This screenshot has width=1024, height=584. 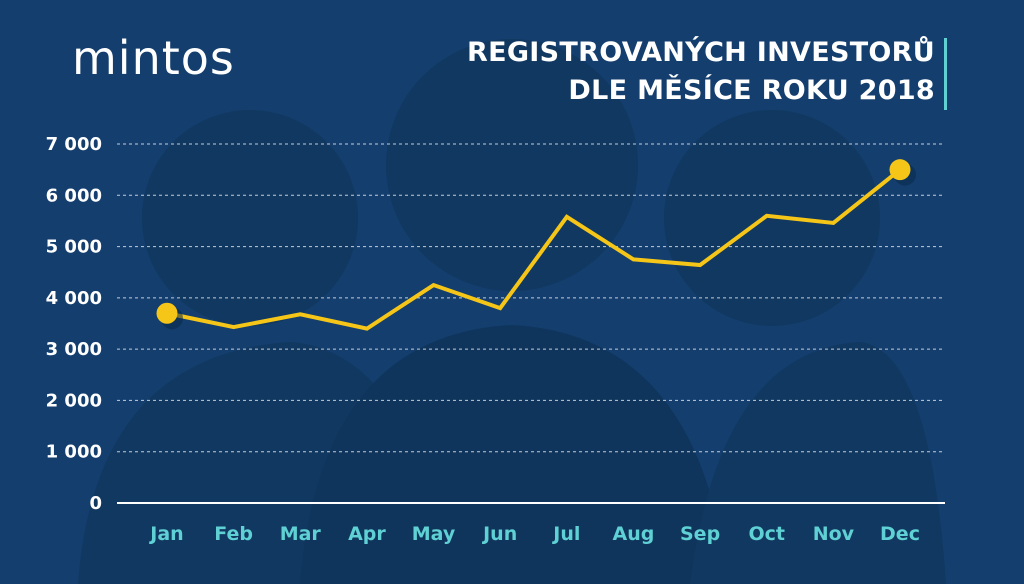 I want to click on chart-title-line-2: DLE MĚSÍCE ROKU 2018, so click(x=751, y=90).